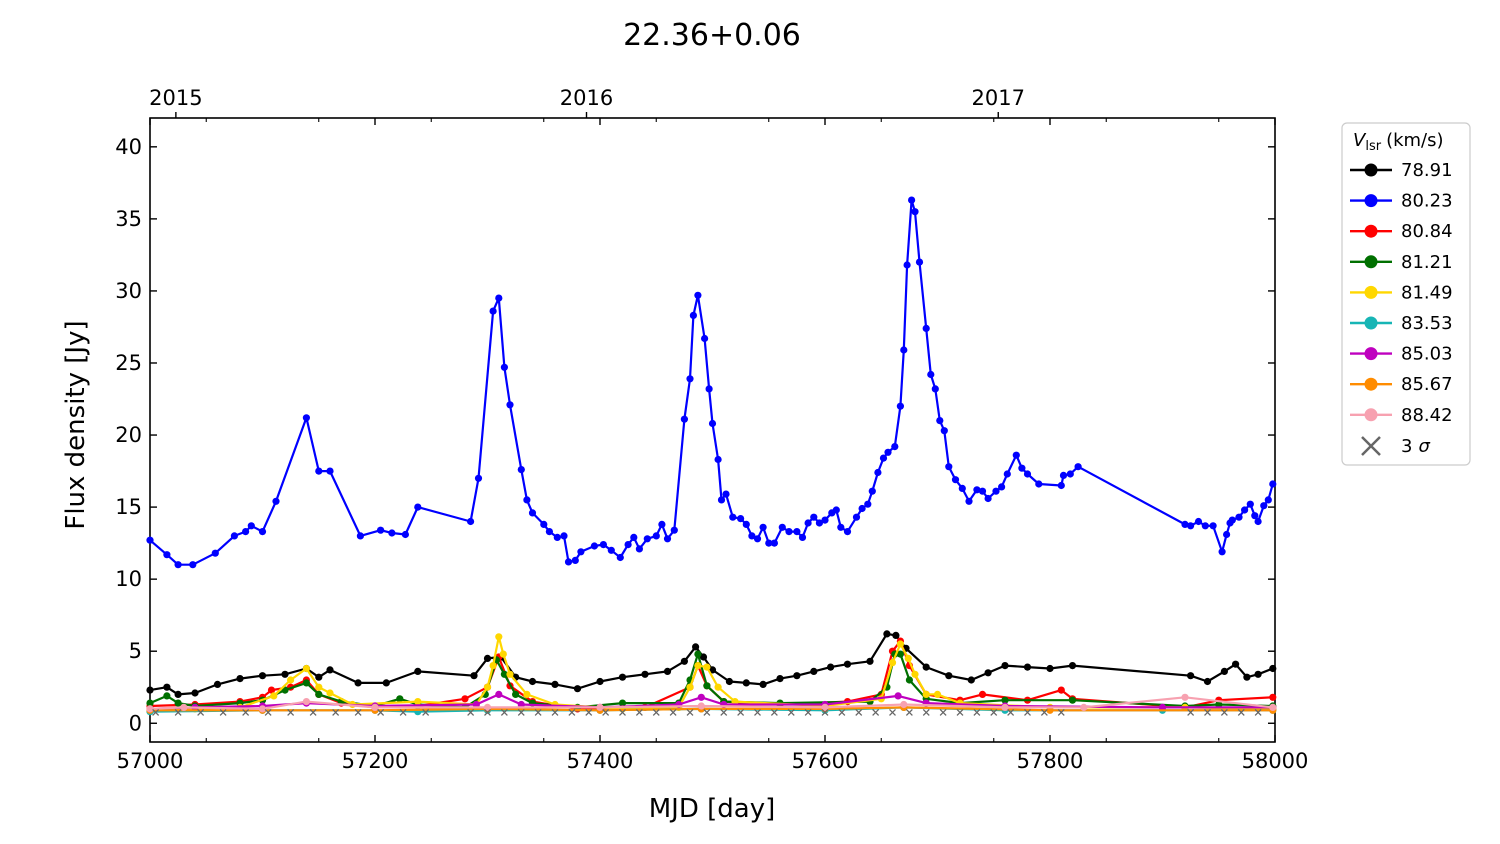  Describe the element at coordinates (150, 703) in the screenshot. I see `data-point-81.21-0` at that location.